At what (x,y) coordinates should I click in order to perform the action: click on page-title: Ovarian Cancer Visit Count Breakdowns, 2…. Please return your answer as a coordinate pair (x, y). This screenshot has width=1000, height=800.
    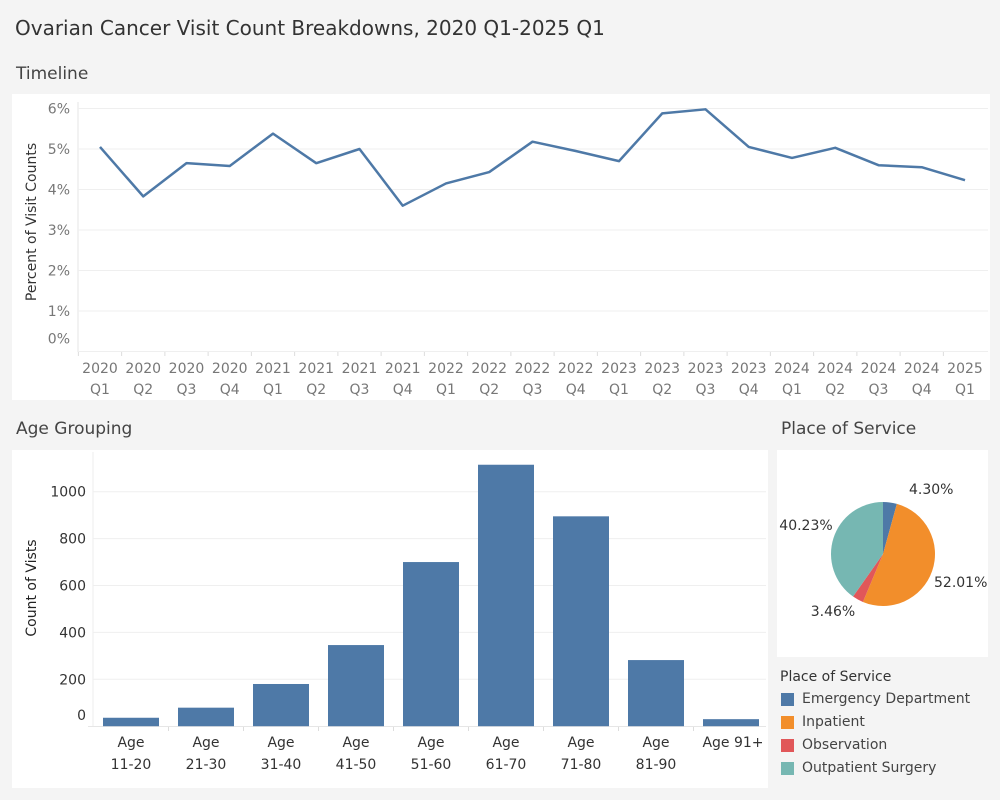
    Looking at the image, I should click on (310, 28).